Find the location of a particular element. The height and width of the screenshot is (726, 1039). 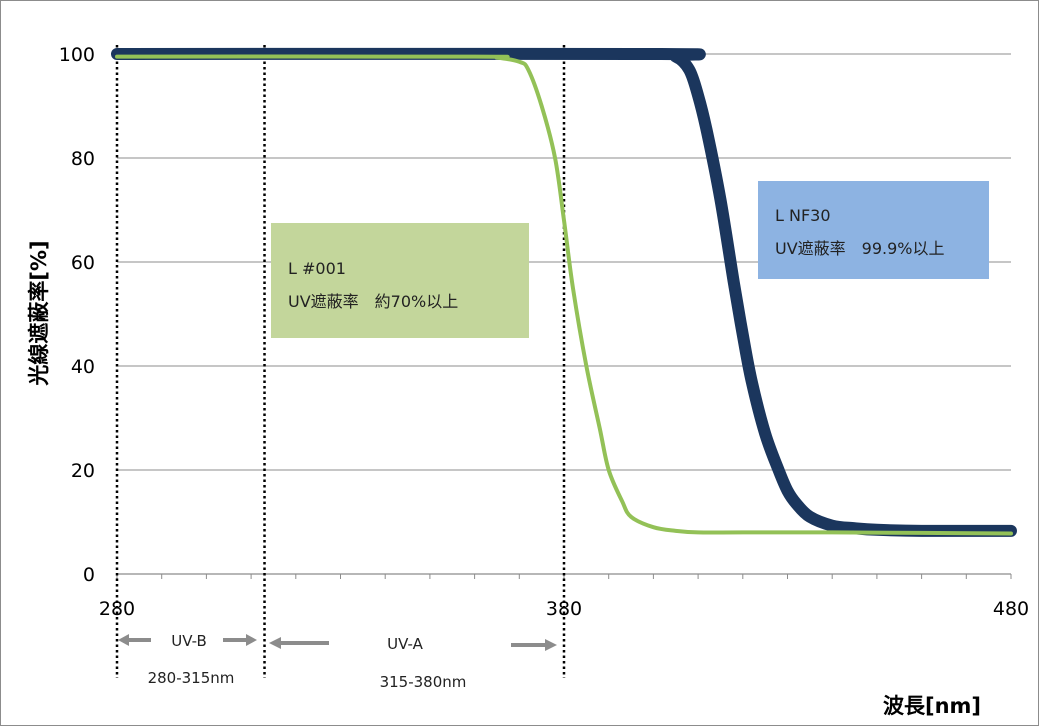

band-uvb: UV-B 280-315nm is located at coordinates (187, 659).